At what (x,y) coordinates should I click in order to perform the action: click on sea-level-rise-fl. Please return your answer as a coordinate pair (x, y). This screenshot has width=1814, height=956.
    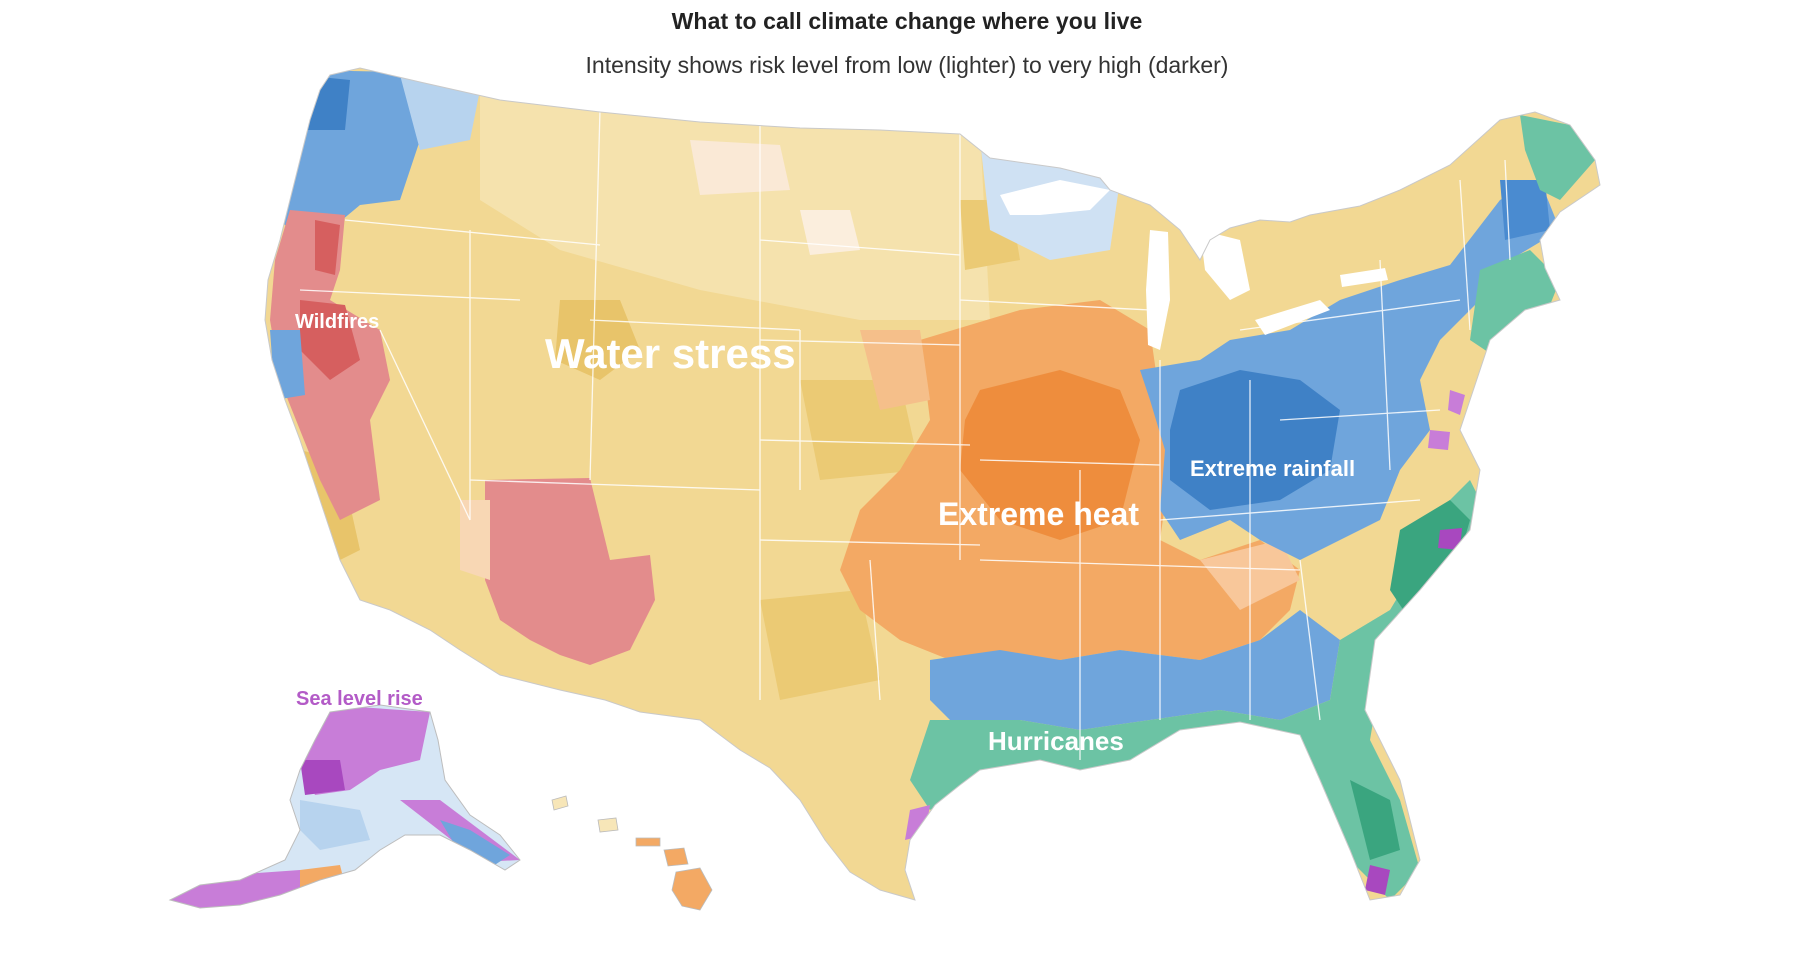
    Looking at the image, I should click on (1377, 880).